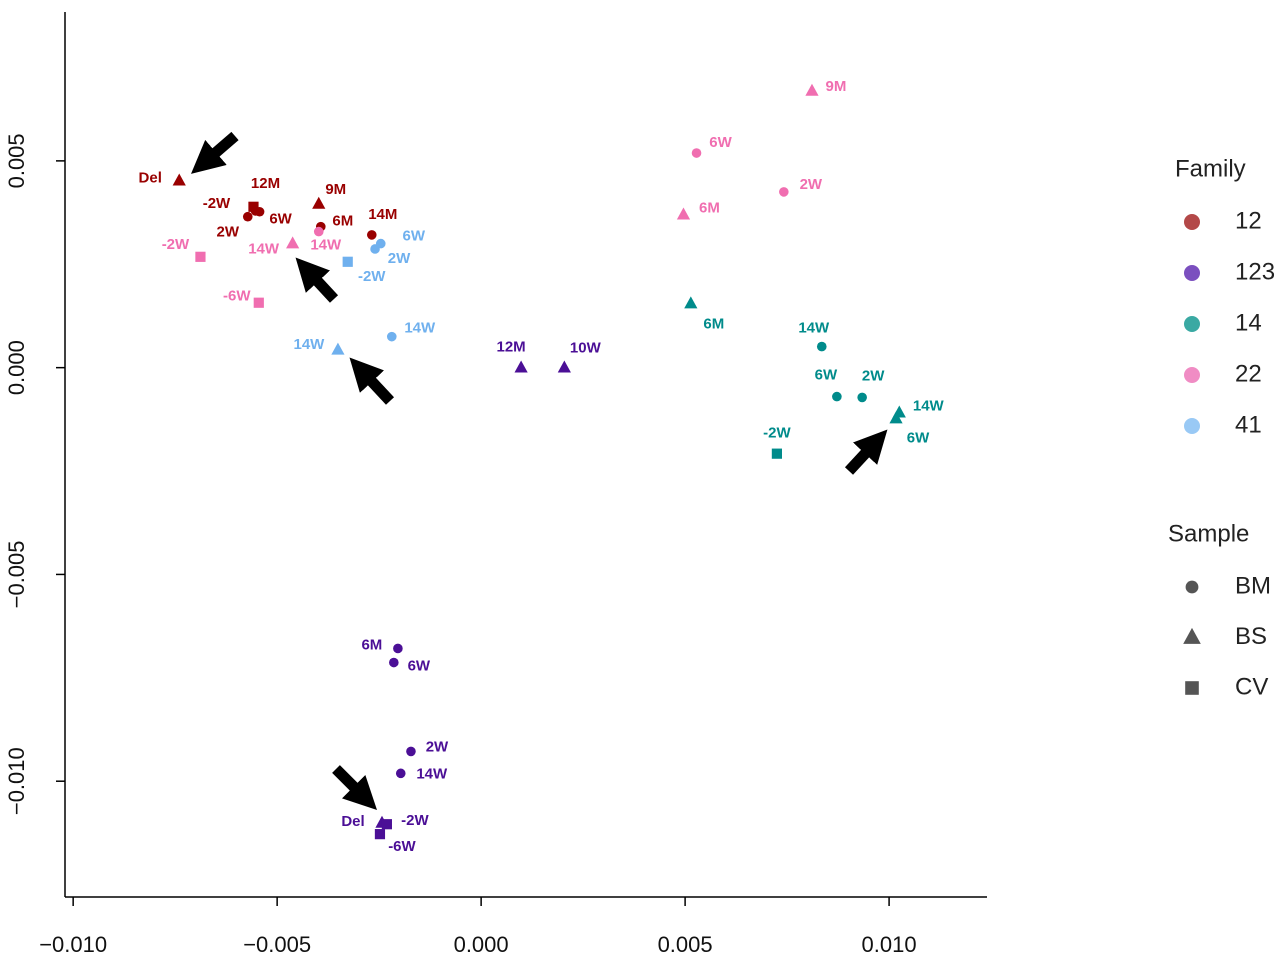 The height and width of the screenshot is (969, 1280). Describe the element at coordinates (889, 944) in the screenshot. I see `x-tick-label: 0.010` at that location.